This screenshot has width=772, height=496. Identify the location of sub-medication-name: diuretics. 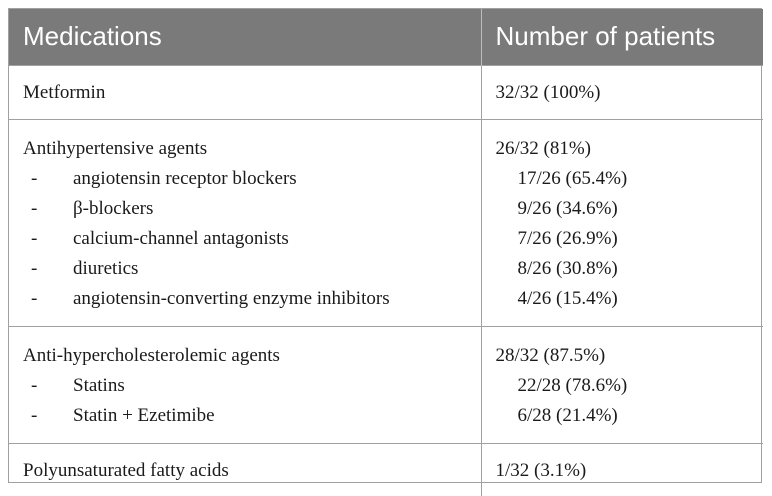
(106, 268).